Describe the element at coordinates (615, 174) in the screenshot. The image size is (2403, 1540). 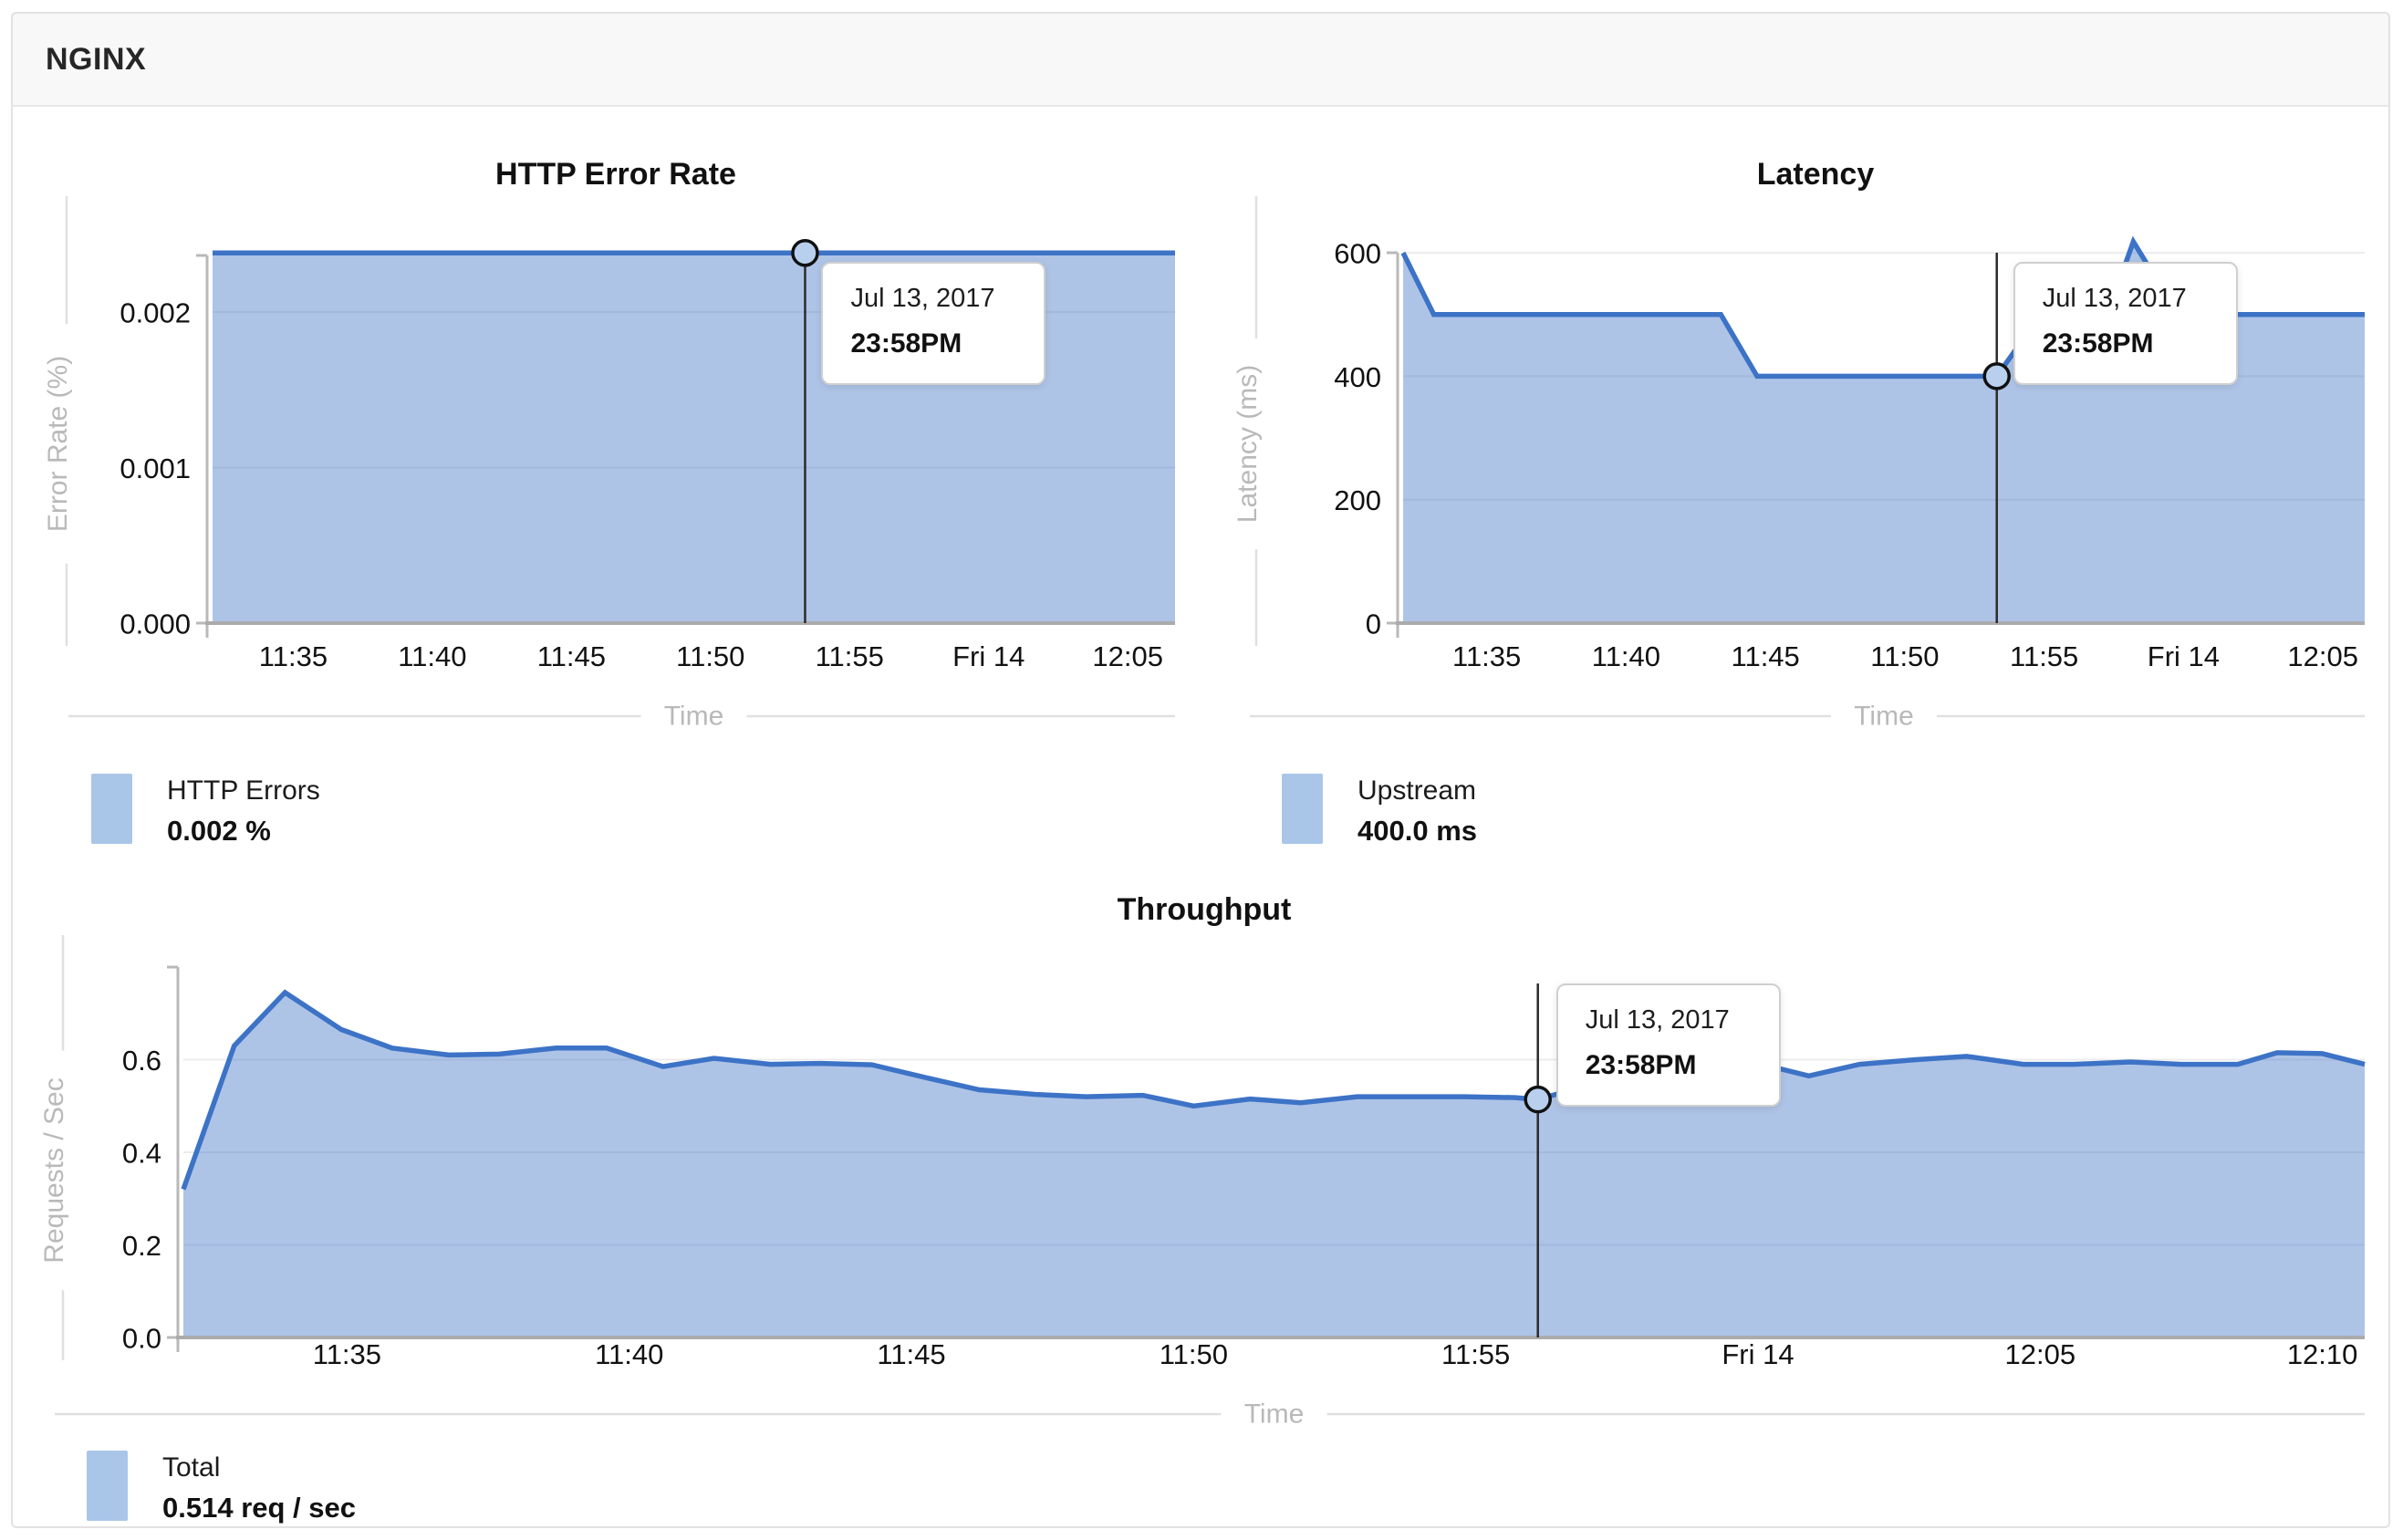
I see `chart-title: HTTP Error Rate` at that location.